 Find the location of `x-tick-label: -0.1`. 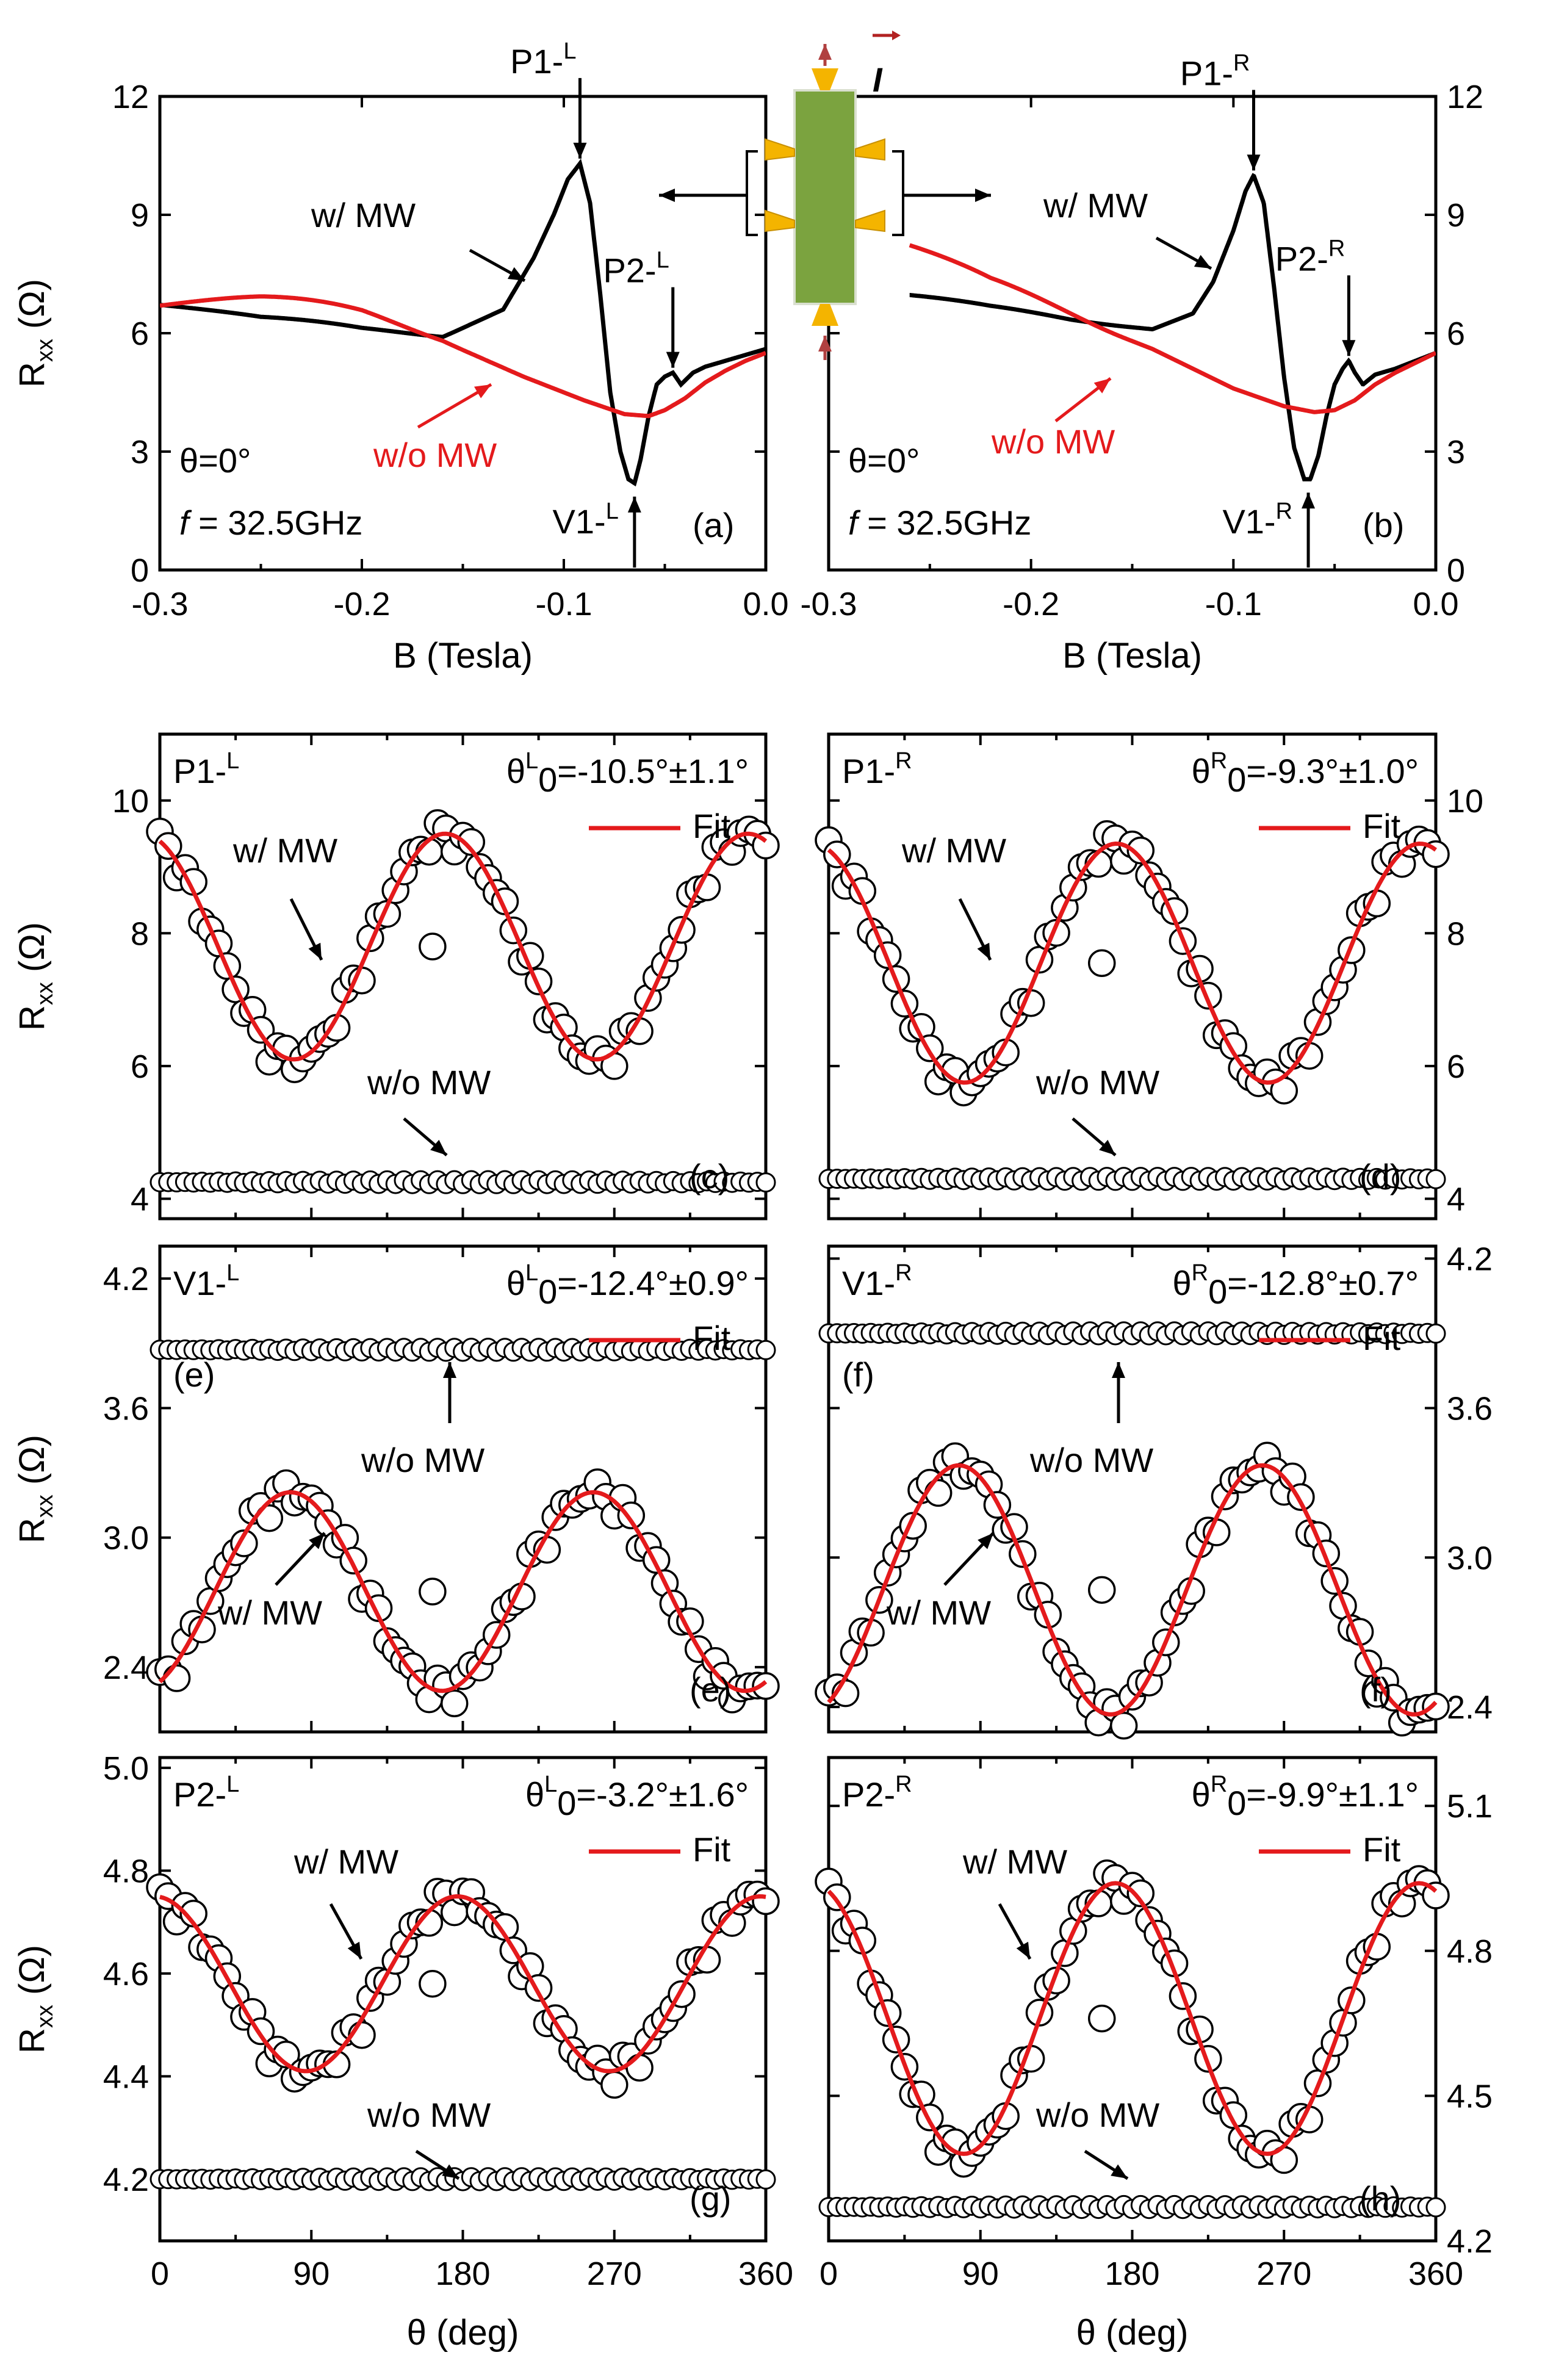

x-tick-label: -0.1 is located at coordinates (1233, 604).